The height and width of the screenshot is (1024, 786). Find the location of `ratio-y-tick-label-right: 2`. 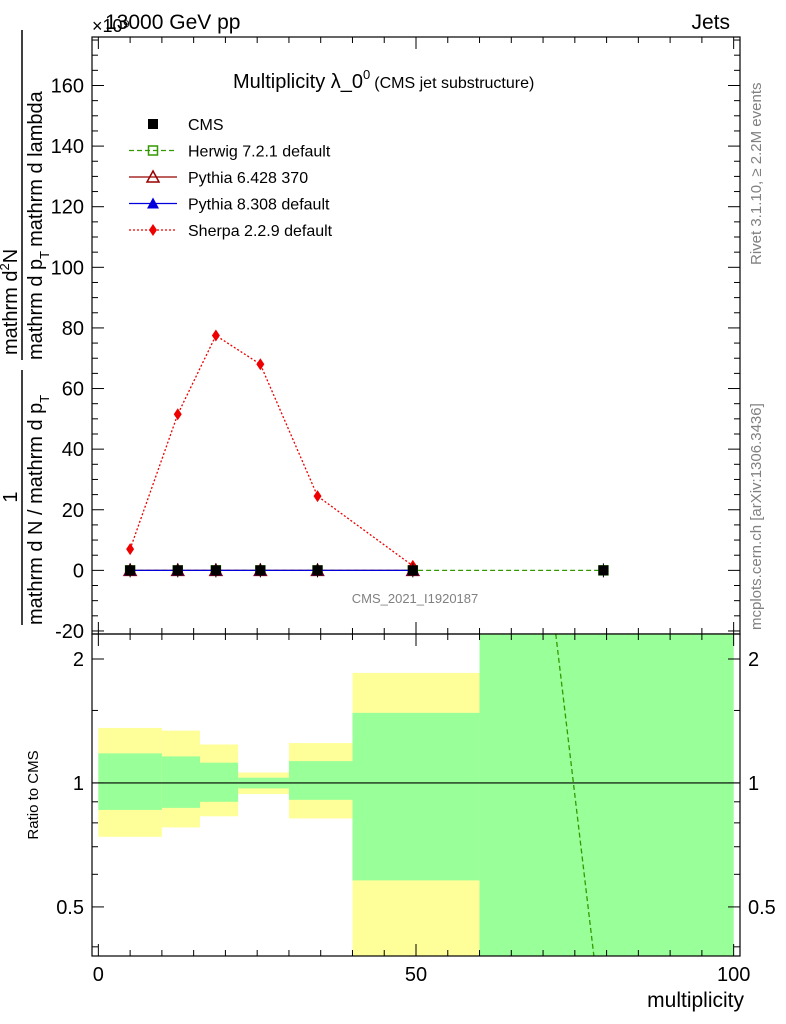

ratio-y-tick-label-right: 2 is located at coordinates (753, 660).